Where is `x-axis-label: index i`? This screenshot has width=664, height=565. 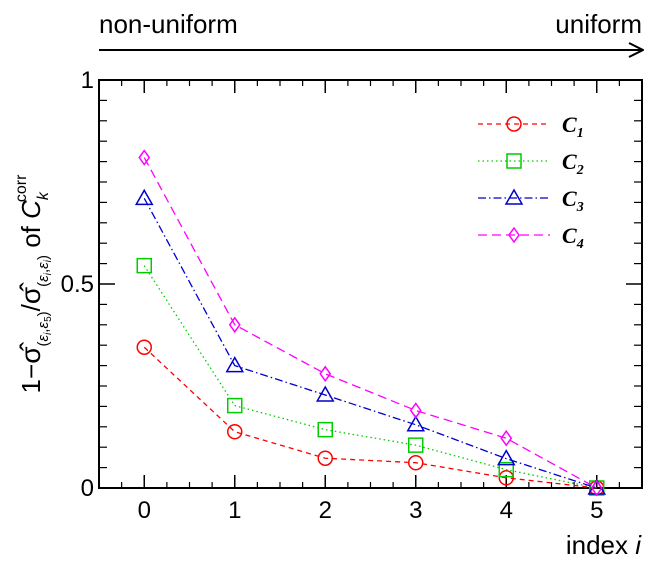
x-axis-label: index i is located at coordinates (604, 545).